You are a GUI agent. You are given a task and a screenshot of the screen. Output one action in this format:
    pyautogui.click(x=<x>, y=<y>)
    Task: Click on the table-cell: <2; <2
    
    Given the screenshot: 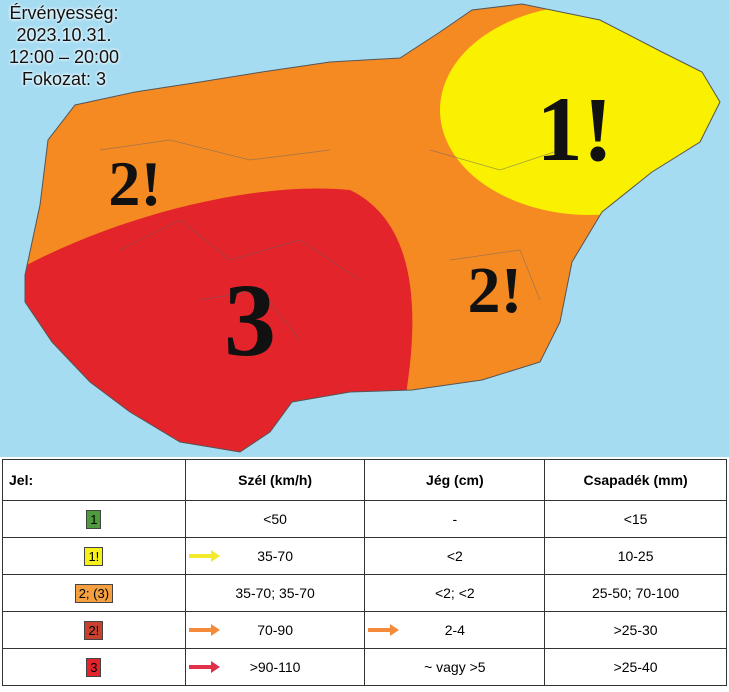 What is the action you would take?
    pyautogui.click(x=455, y=593)
    